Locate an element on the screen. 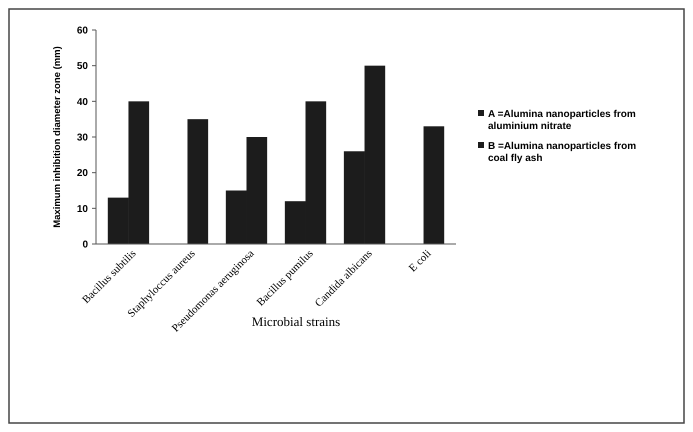 The image size is (693, 432). x-axis-title: Microbial strains is located at coordinates (296, 321).